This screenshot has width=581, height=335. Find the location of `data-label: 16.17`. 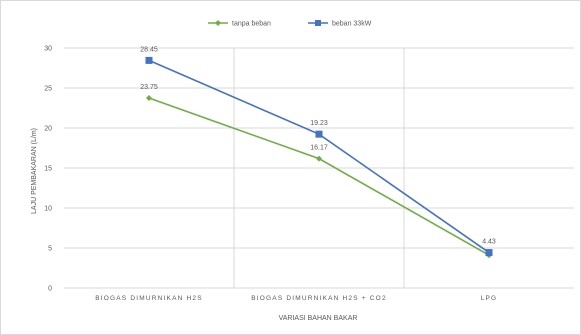

data-label: 16.17 is located at coordinates (319, 148).